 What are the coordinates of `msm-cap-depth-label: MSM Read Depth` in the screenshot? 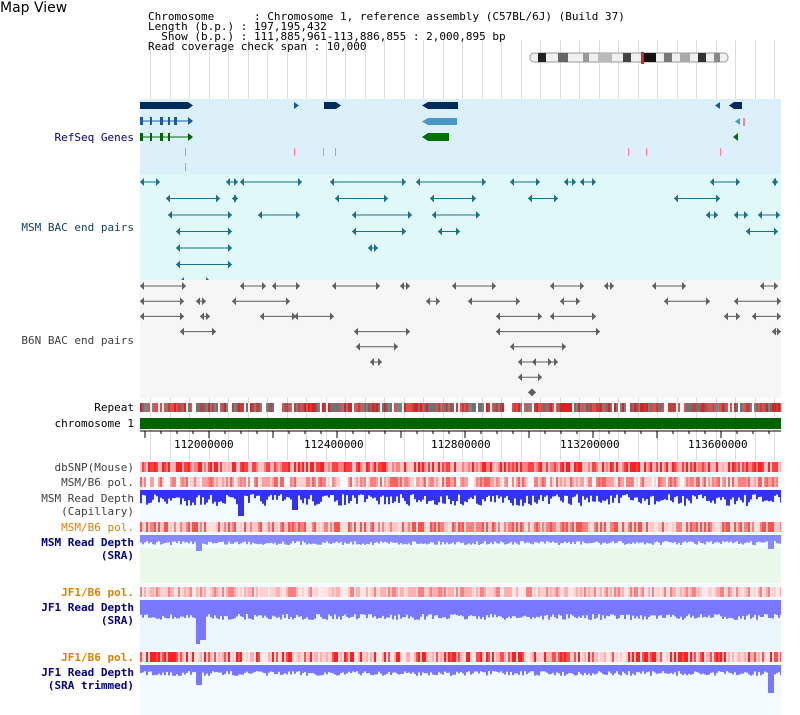 It's located at (87, 498).